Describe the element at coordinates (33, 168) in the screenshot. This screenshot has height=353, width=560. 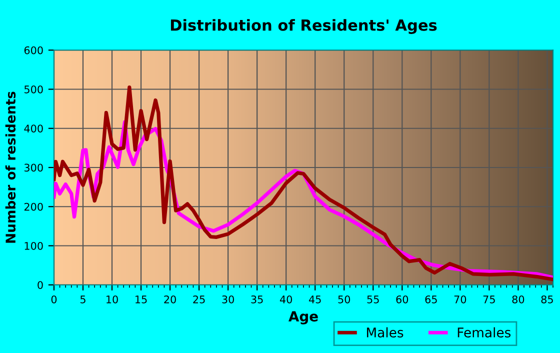
I see `y-tick-label: 300` at that location.